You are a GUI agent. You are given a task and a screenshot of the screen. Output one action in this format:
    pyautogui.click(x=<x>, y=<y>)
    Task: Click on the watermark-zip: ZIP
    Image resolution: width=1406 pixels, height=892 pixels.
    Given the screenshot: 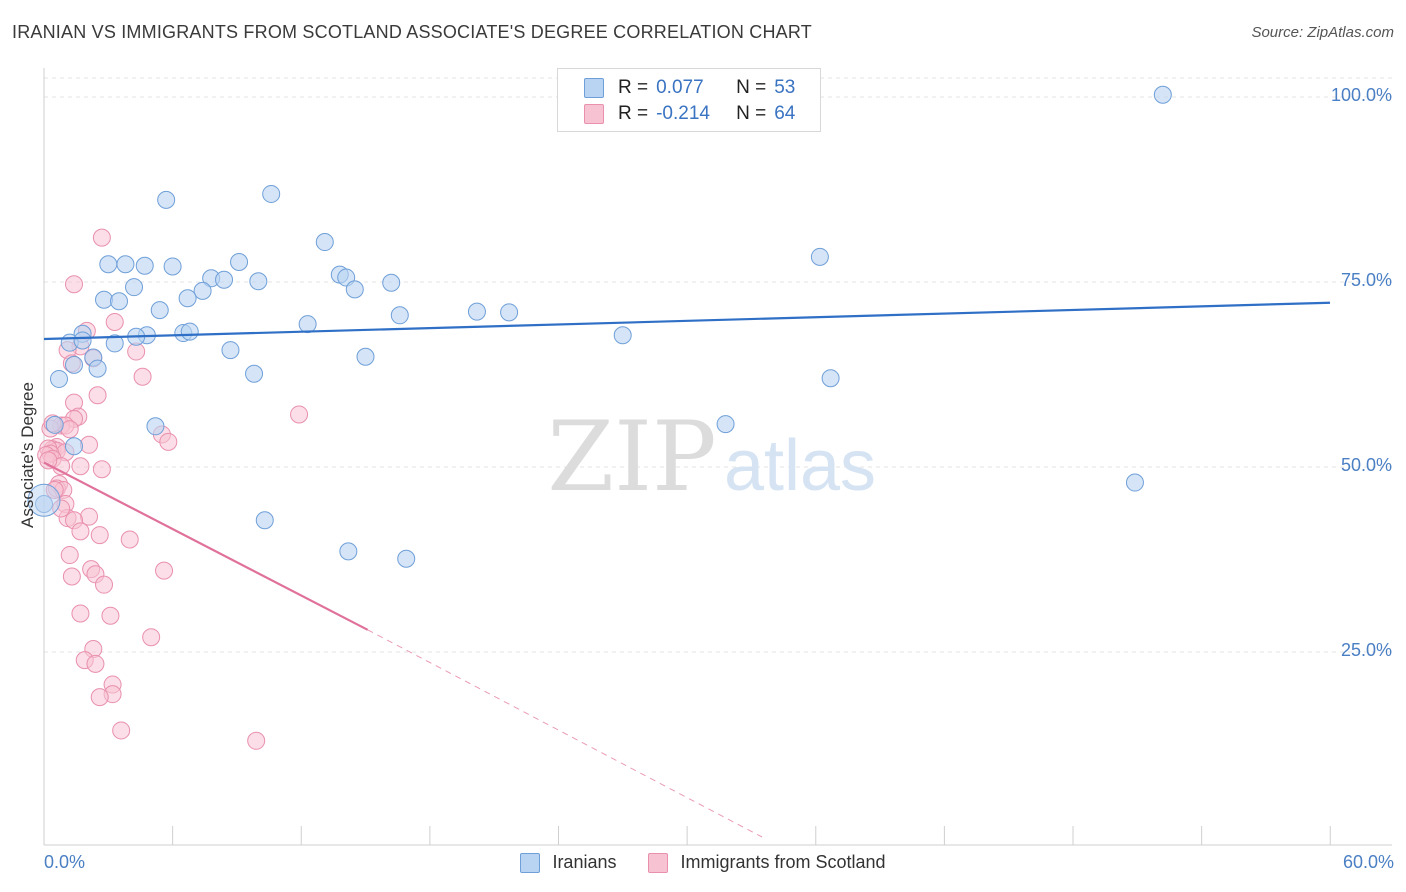 What is the action you would take?
    pyautogui.click(x=631, y=457)
    